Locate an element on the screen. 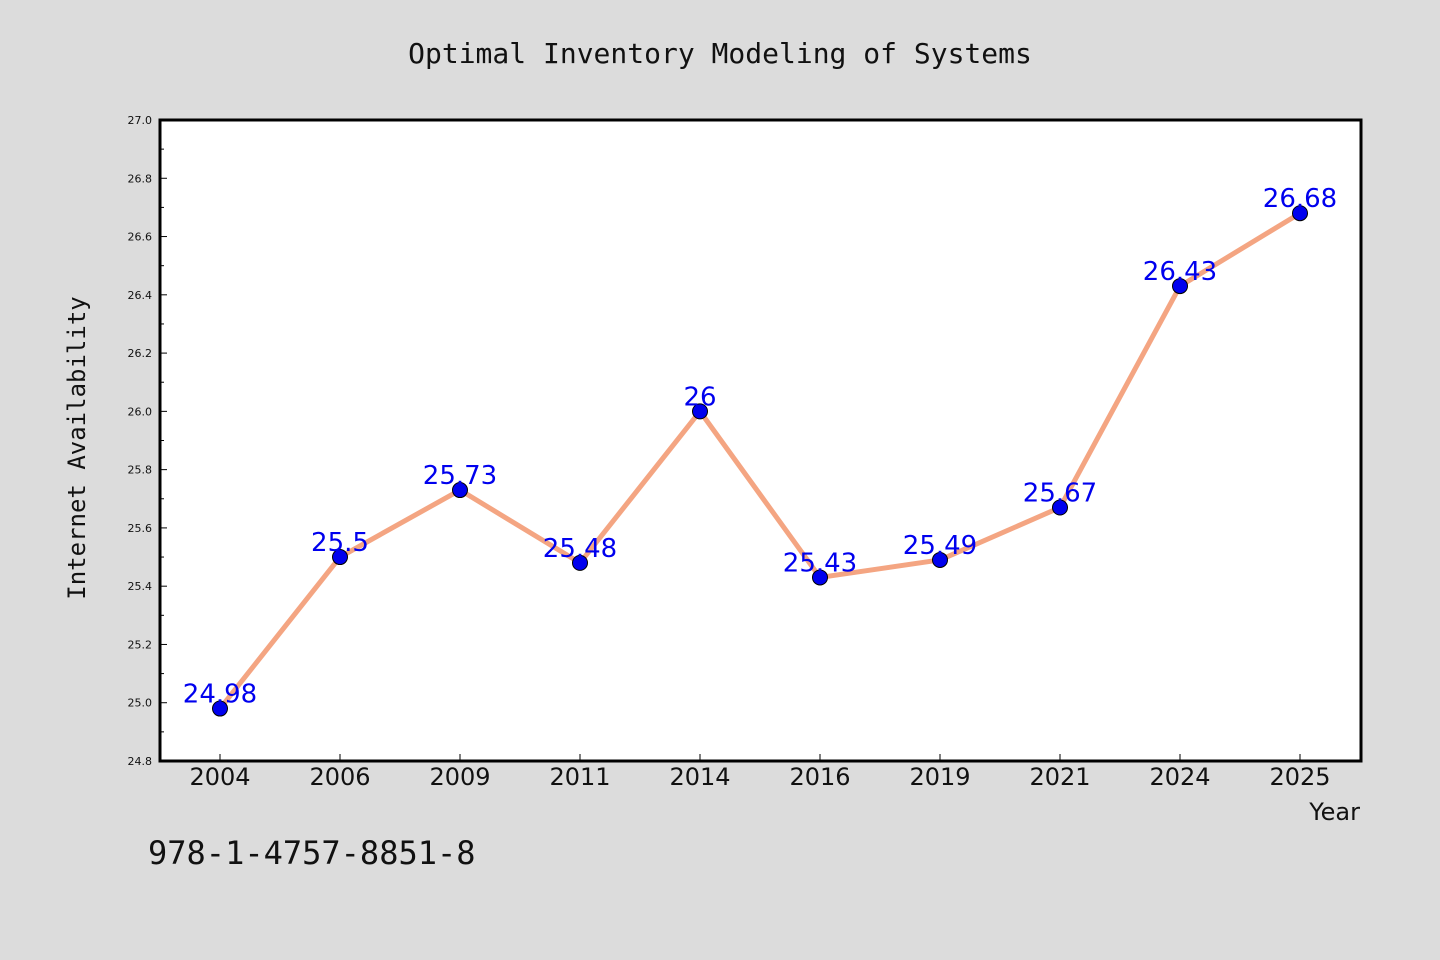 This screenshot has height=960, width=1440. x-axis-label: Year is located at coordinates (1334, 812).